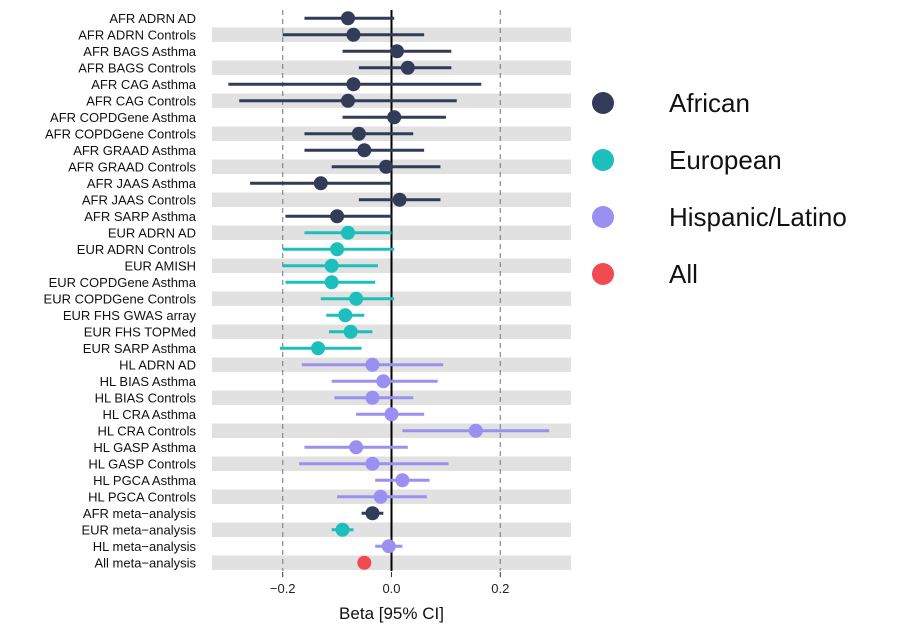  I want to click on legend-label: All, so click(683, 274).